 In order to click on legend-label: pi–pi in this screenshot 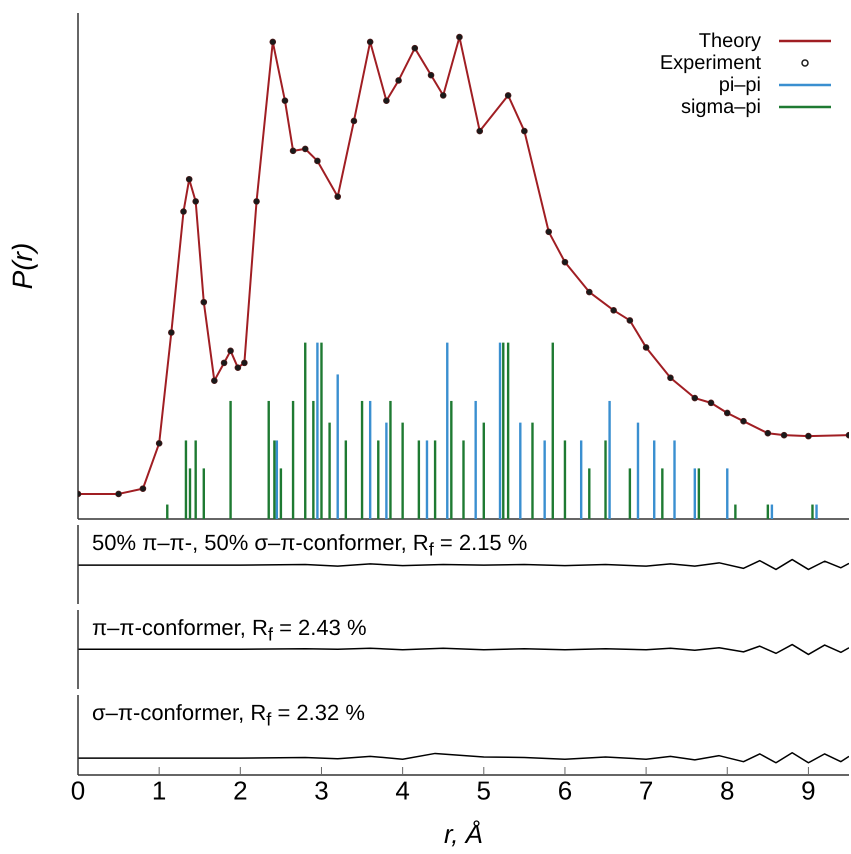, I will do `click(739, 85)`.